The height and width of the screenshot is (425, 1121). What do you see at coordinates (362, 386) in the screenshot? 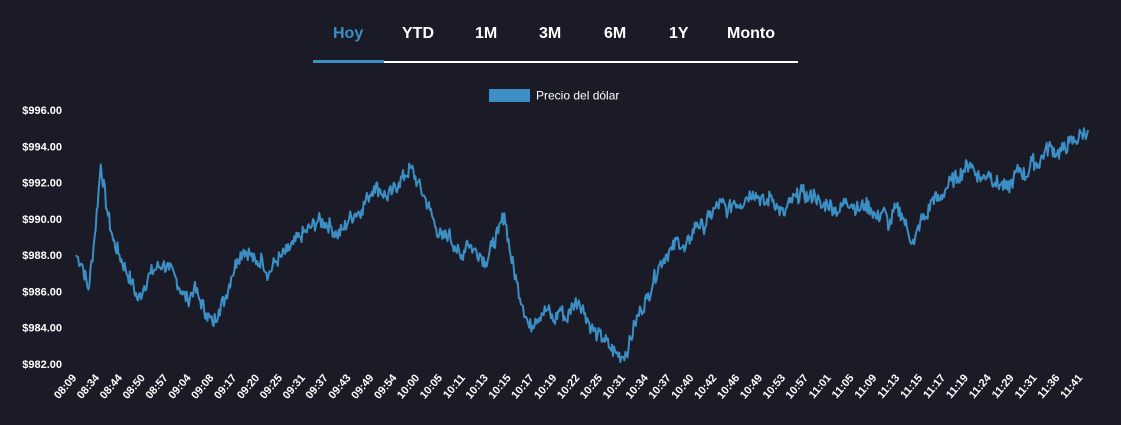
I see `x-tick-label: 09:49` at bounding box center [362, 386].